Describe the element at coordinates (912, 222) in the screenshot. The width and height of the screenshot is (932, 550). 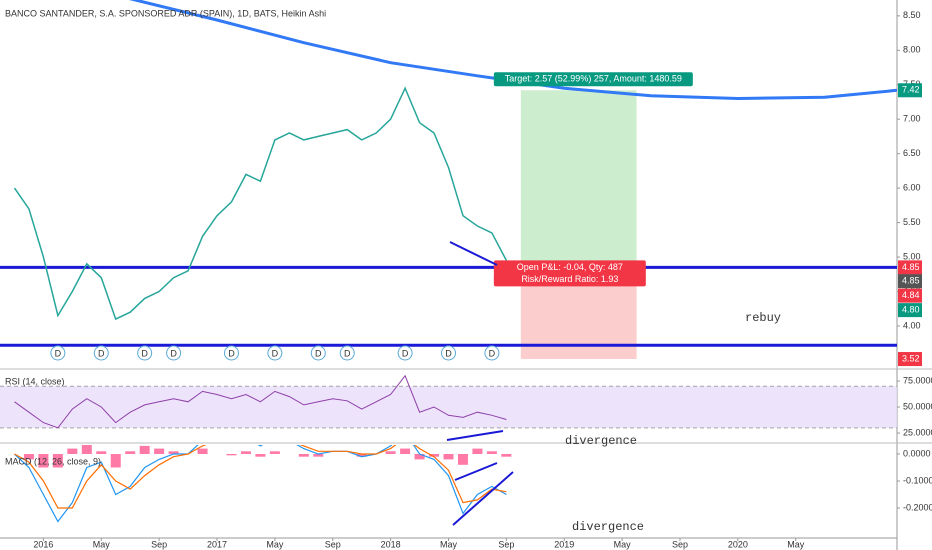
I see `y-tick-label: 5.50` at that location.